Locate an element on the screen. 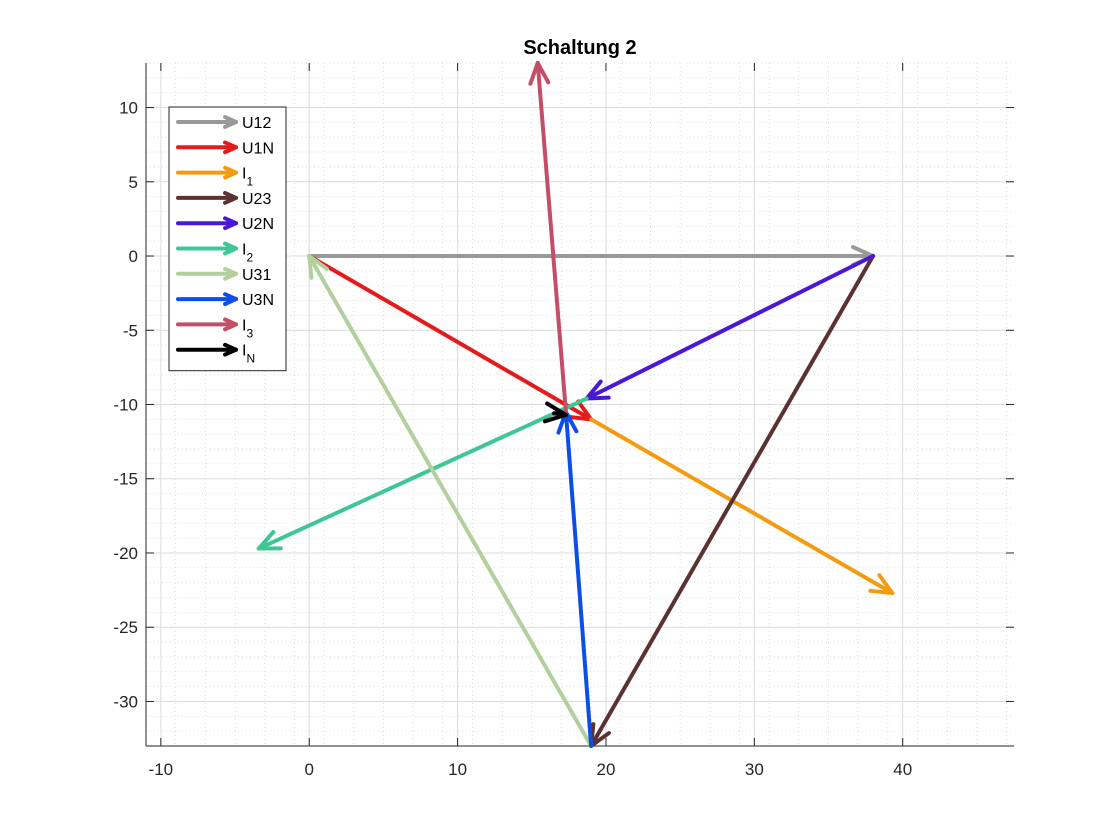 The image size is (1120, 840). vector-i1-head is located at coordinates (881, 584).